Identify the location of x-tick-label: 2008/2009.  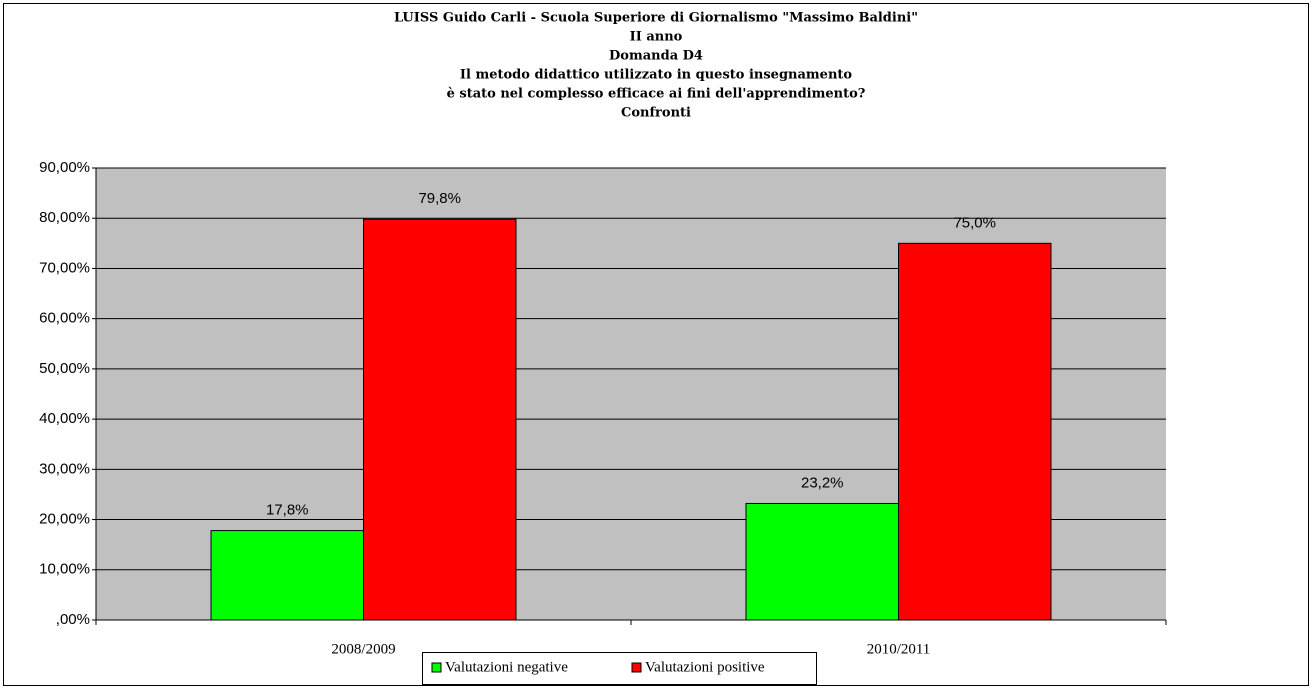
(363, 649).